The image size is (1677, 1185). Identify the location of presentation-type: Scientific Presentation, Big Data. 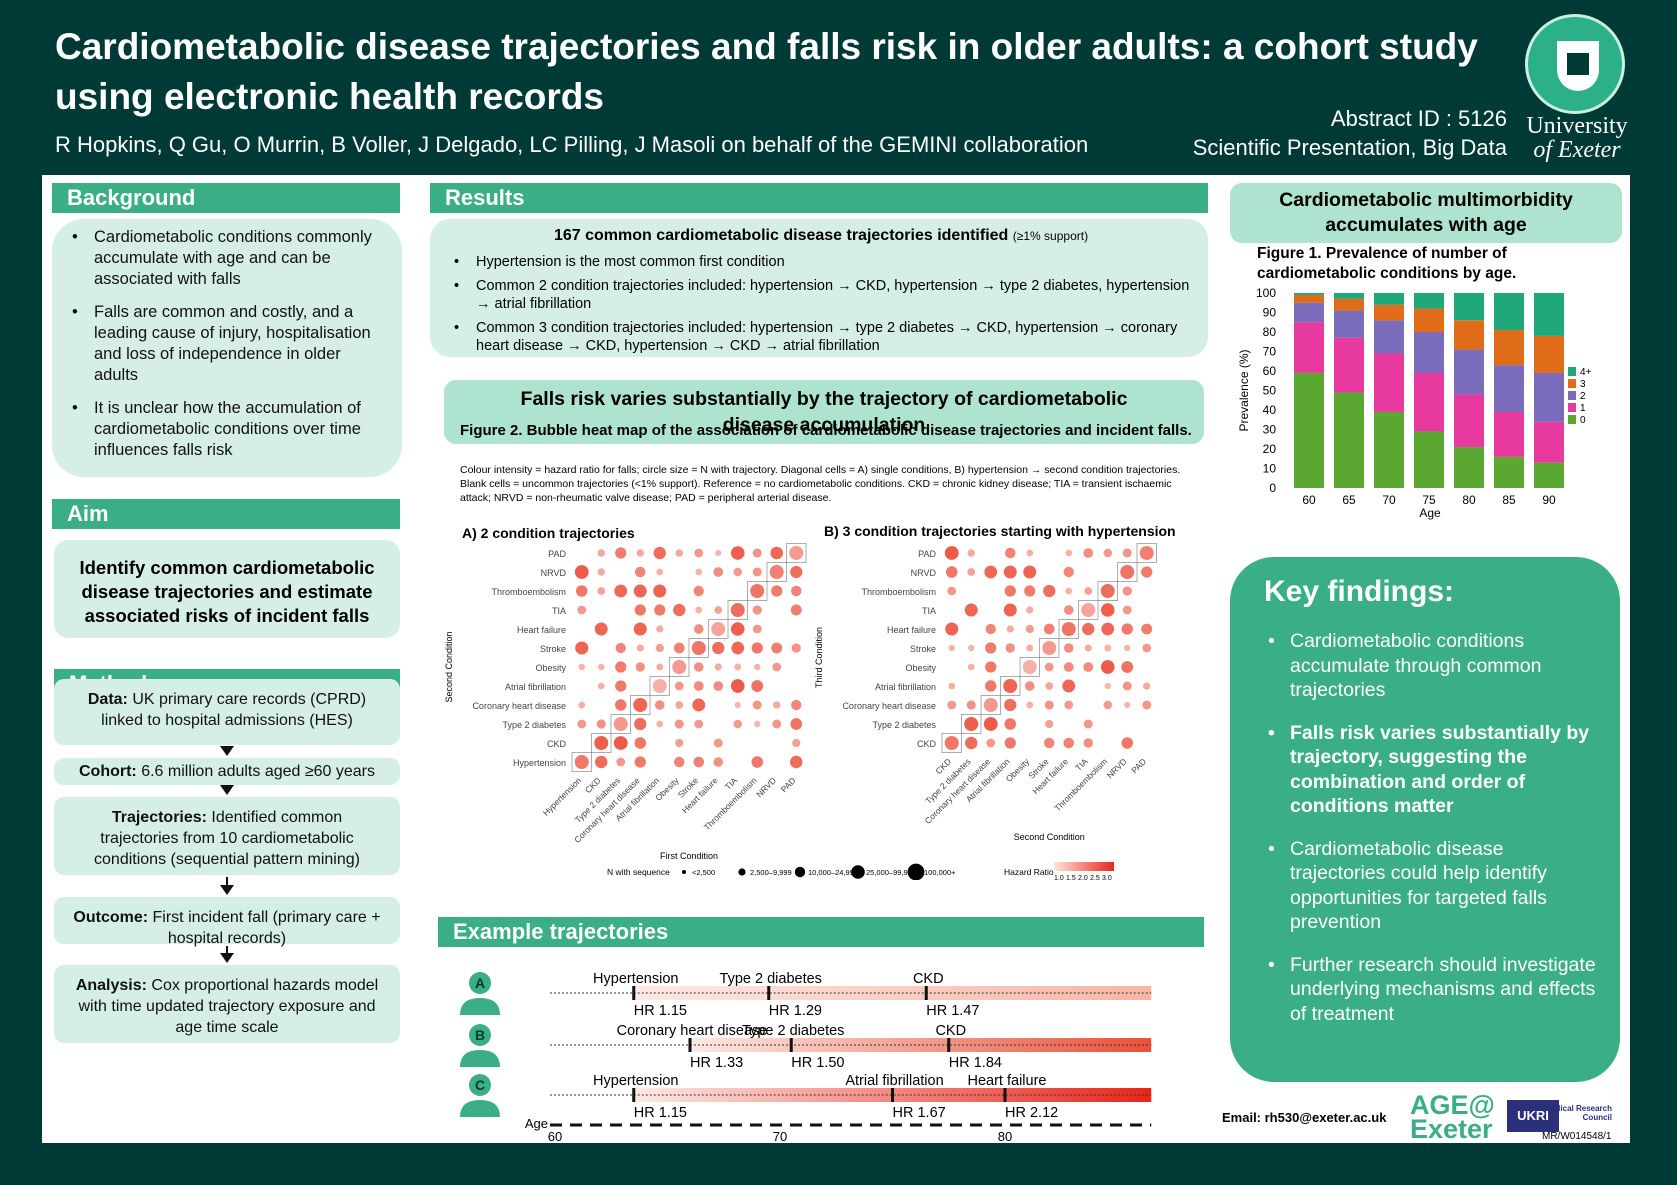
(1349, 147).